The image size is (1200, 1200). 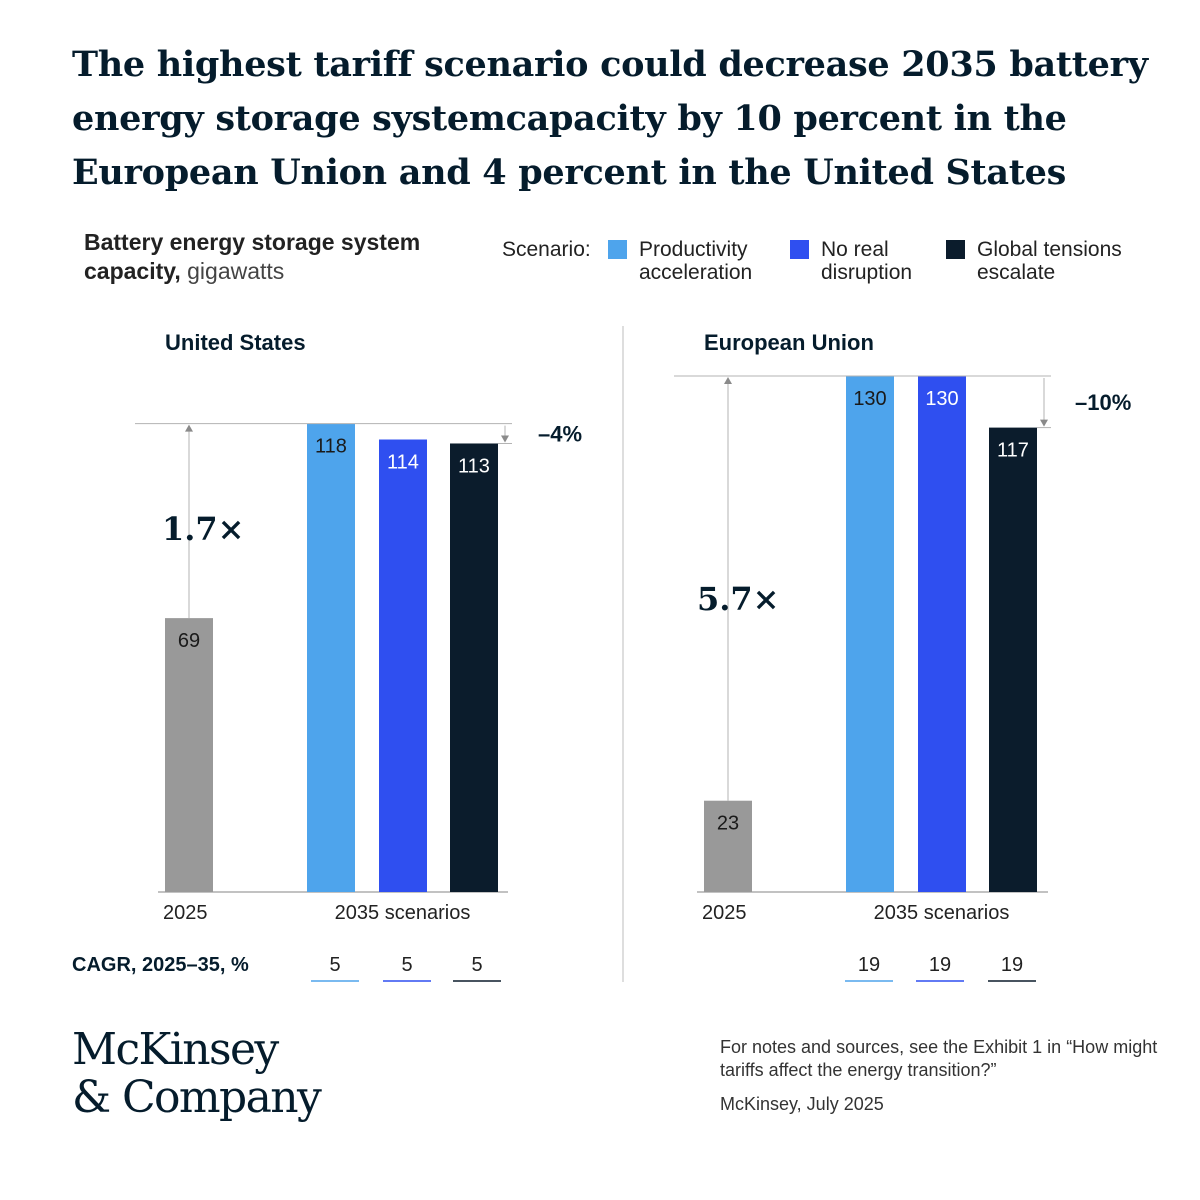 What do you see at coordinates (252, 256) in the screenshot?
I see `subtitle-measure: Battery energy storage system capacity,` at bounding box center [252, 256].